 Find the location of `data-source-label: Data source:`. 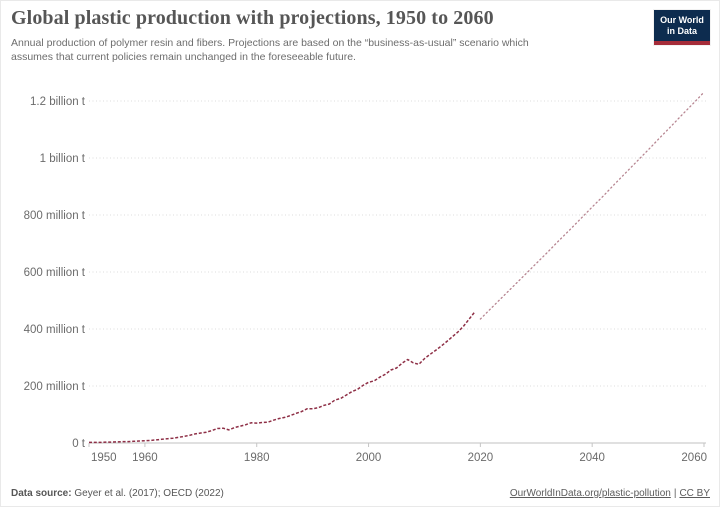

data-source-label: Data source: is located at coordinates (41, 493).